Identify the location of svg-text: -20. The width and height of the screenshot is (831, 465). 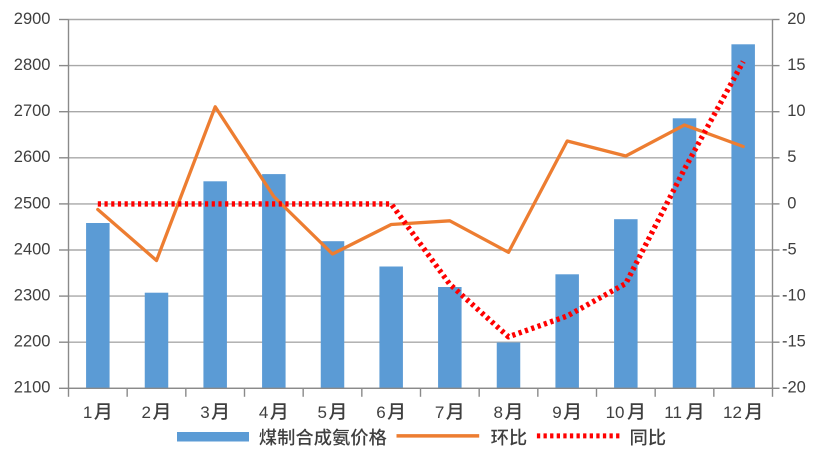
(794, 388).